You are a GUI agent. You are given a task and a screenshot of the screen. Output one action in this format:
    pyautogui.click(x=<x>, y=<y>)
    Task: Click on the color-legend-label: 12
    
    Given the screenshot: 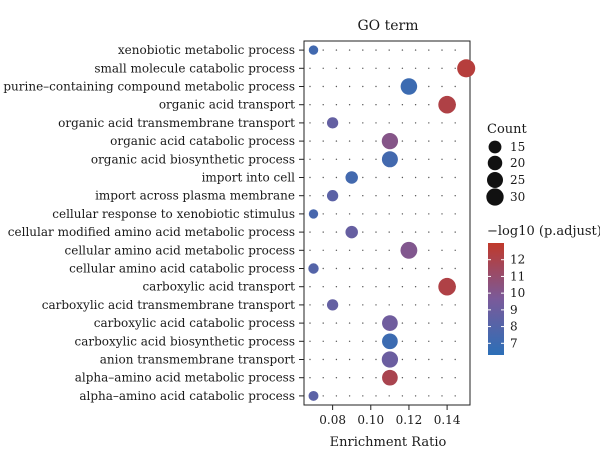 What is the action you would take?
    pyautogui.click(x=517, y=260)
    